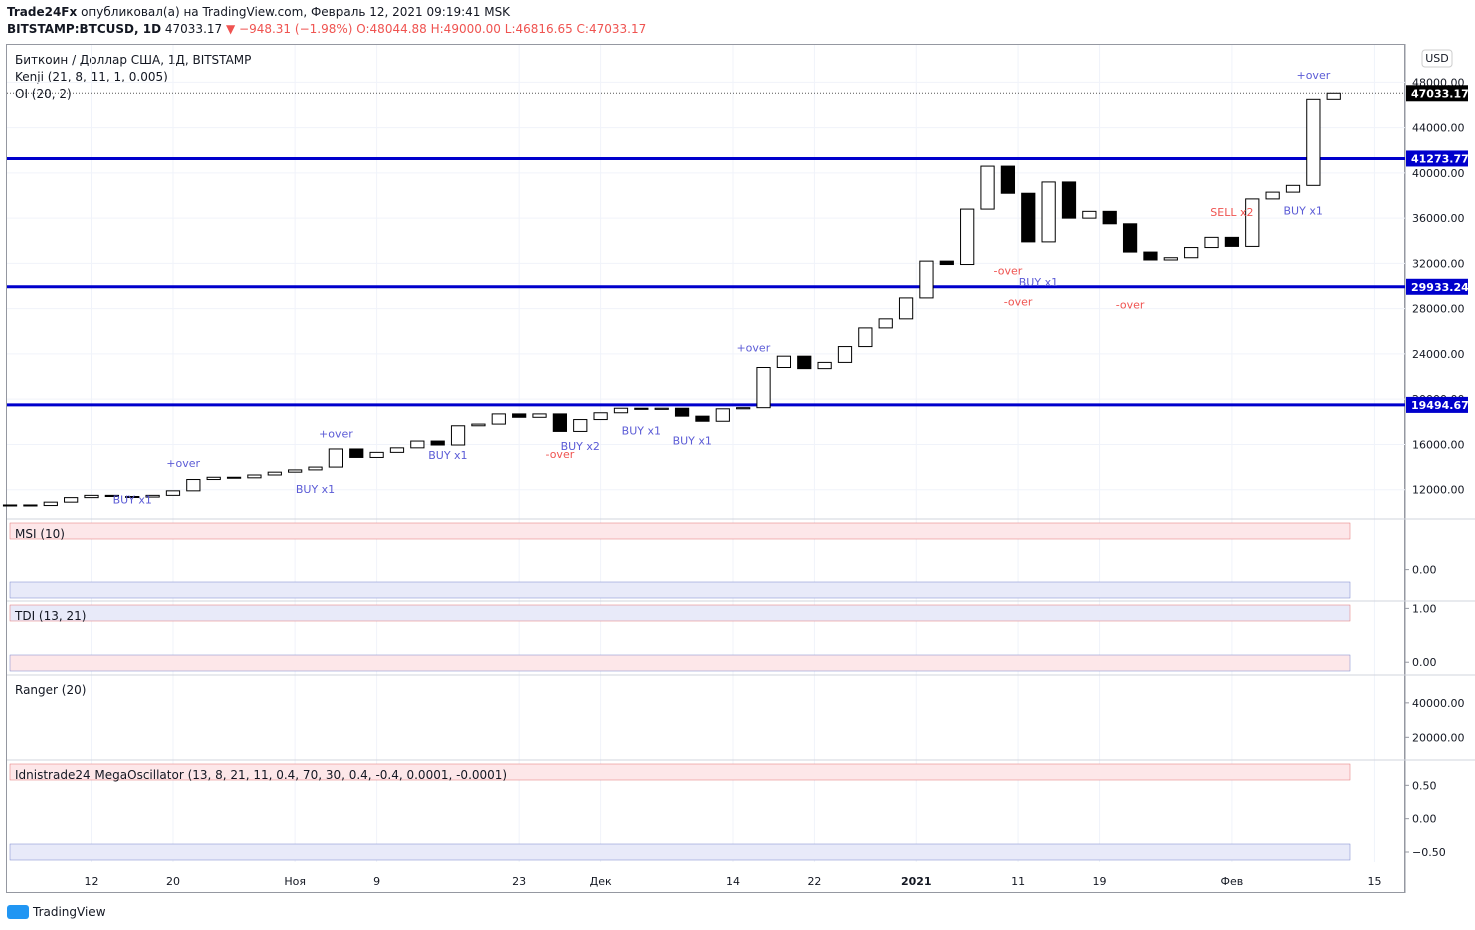 The width and height of the screenshot is (1475, 930). What do you see at coordinates (1374, 881) in the screenshot?
I see `x-tick-label: 15` at bounding box center [1374, 881].